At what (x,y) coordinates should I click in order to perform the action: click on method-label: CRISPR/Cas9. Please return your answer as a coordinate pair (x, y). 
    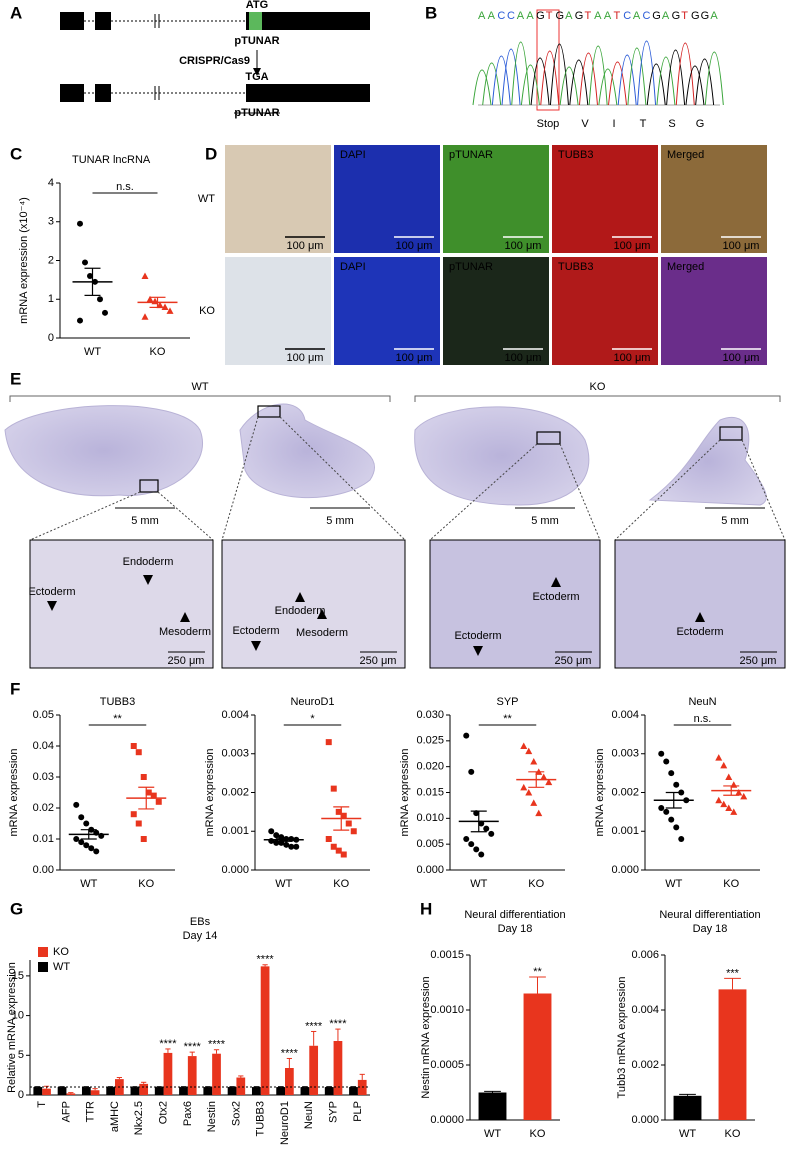
    Looking at the image, I should click on (214, 61).